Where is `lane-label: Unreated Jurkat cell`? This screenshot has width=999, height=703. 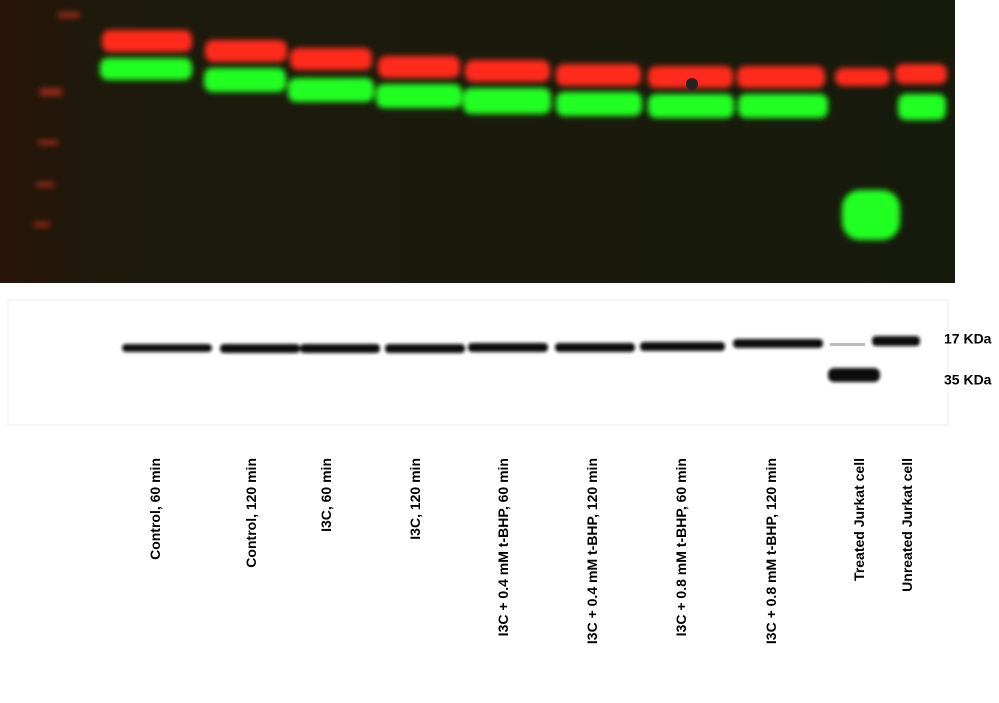 lane-label: Unreated Jurkat cell is located at coordinates (907, 525).